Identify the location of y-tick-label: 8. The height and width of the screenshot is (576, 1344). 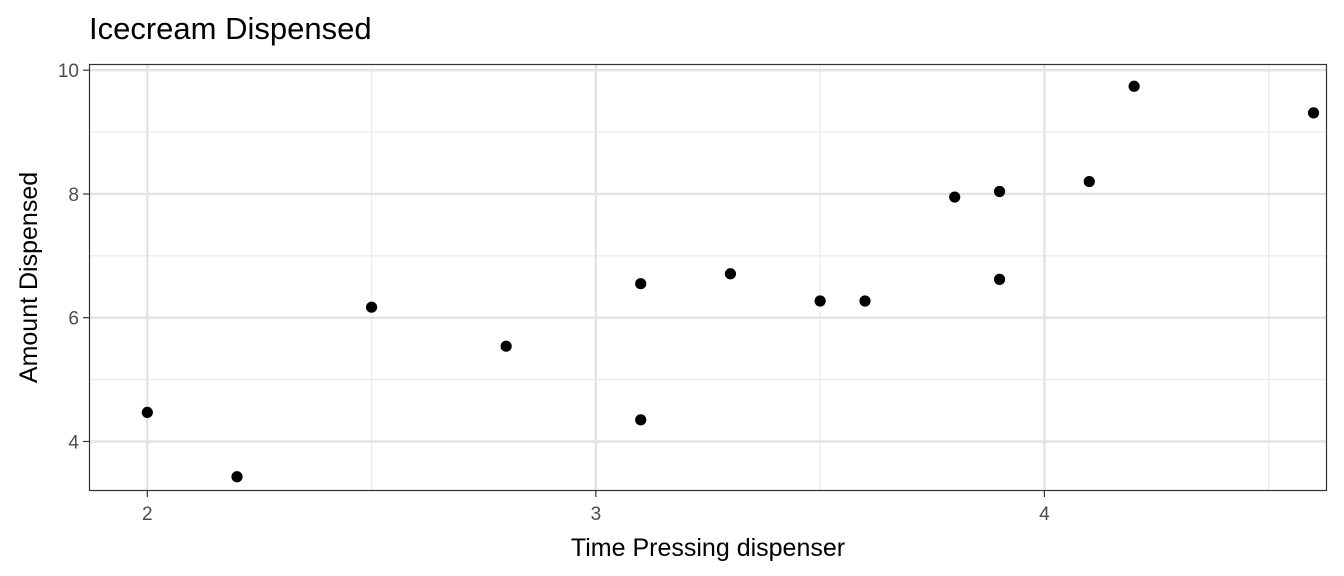
(73, 195).